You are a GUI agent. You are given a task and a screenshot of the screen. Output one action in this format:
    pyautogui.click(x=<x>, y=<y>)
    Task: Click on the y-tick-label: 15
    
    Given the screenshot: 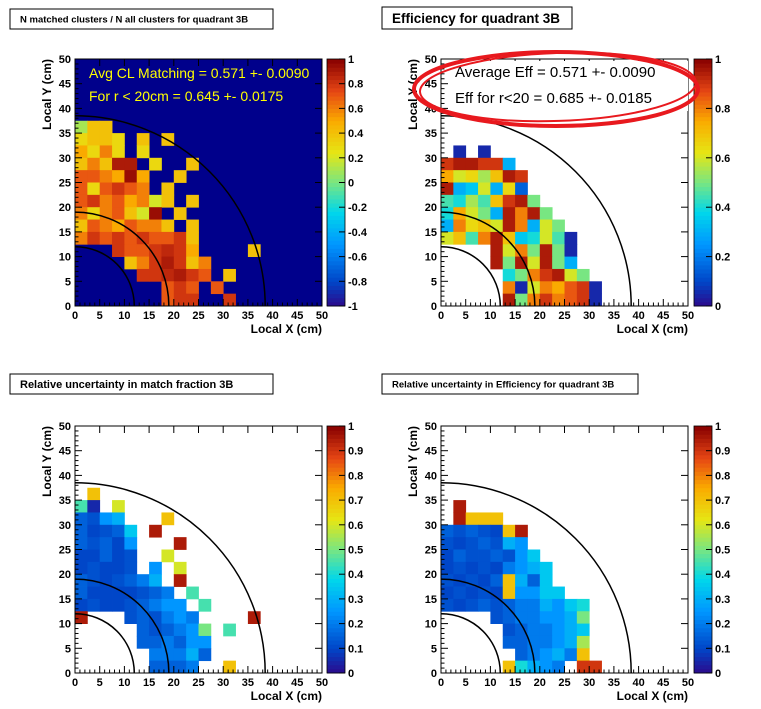 What is the action you would take?
    pyautogui.click(x=65, y=600)
    